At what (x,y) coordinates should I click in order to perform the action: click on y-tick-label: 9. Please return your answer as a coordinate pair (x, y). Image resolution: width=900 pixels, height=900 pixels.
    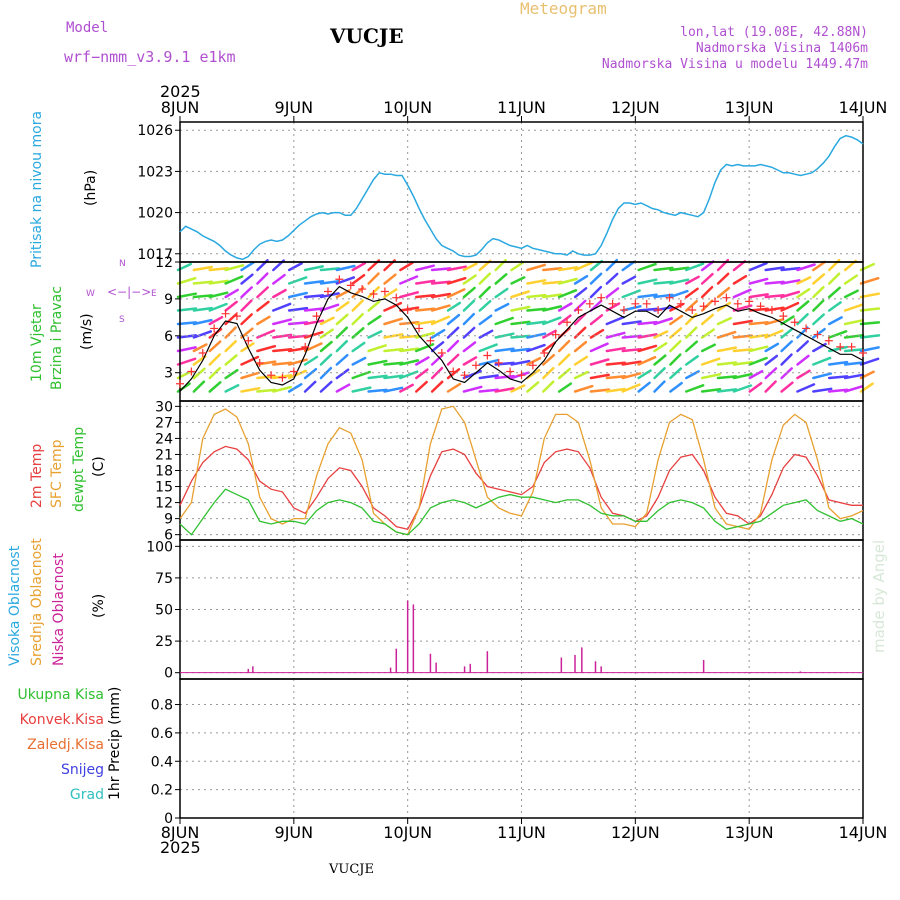
    Looking at the image, I should click on (168, 300).